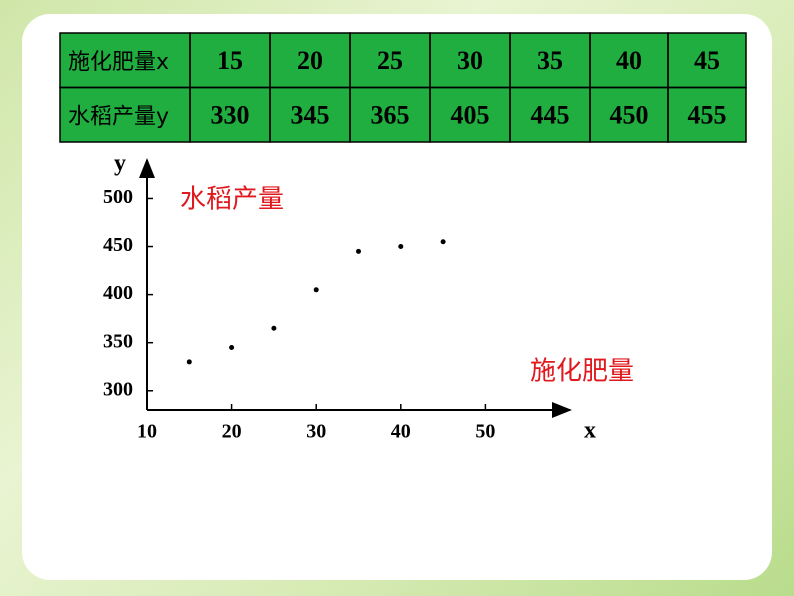 Image resolution: width=794 pixels, height=596 pixels. What do you see at coordinates (707, 60) in the screenshot?
I see `cell-value: 45` at bounding box center [707, 60].